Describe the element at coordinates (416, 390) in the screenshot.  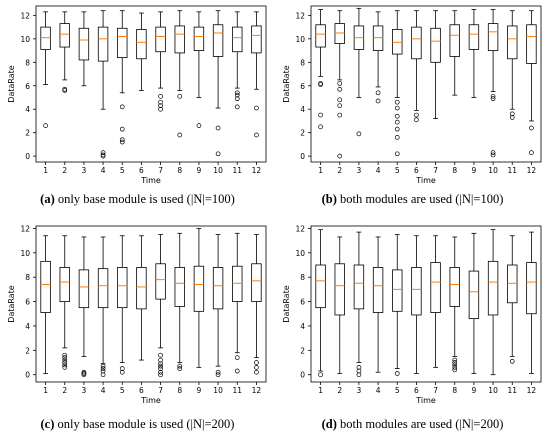
I see `x-tick-label: 6` at that location.